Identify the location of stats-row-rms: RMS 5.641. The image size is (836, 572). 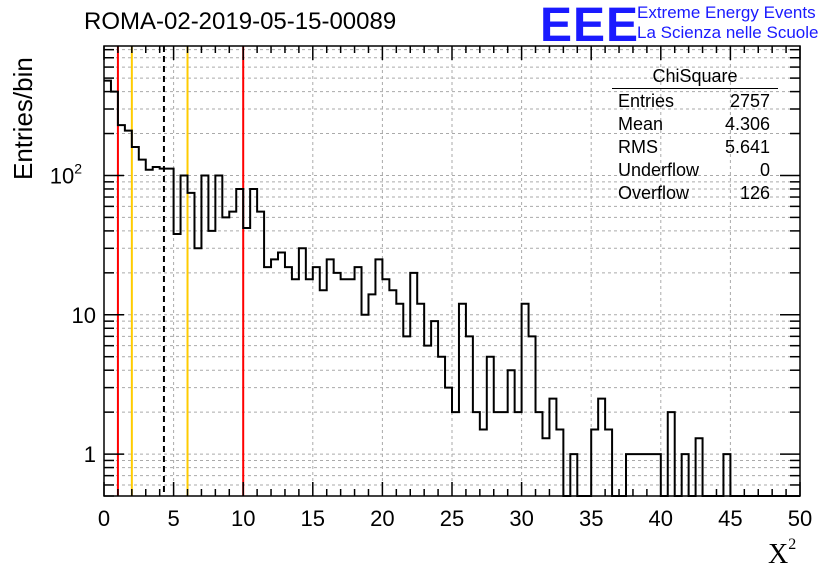
(695, 147).